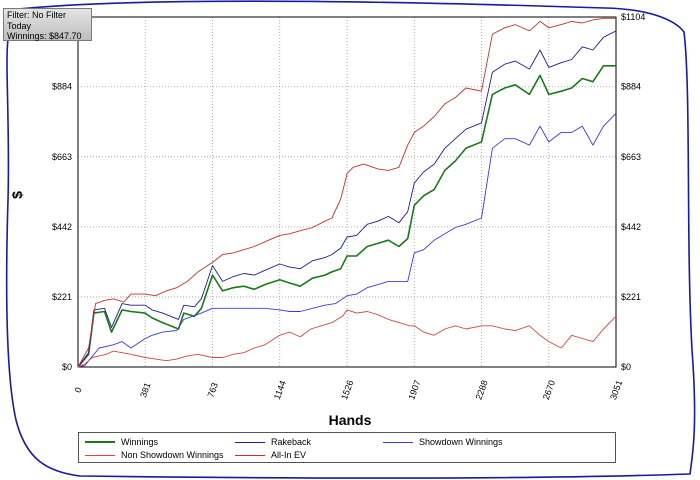 The width and height of the screenshot is (700, 480). What do you see at coordinates (44, 36) in the screenshot?
I see `filter-winnings: Winnings: $847.70` at bounding box center [44, 36].